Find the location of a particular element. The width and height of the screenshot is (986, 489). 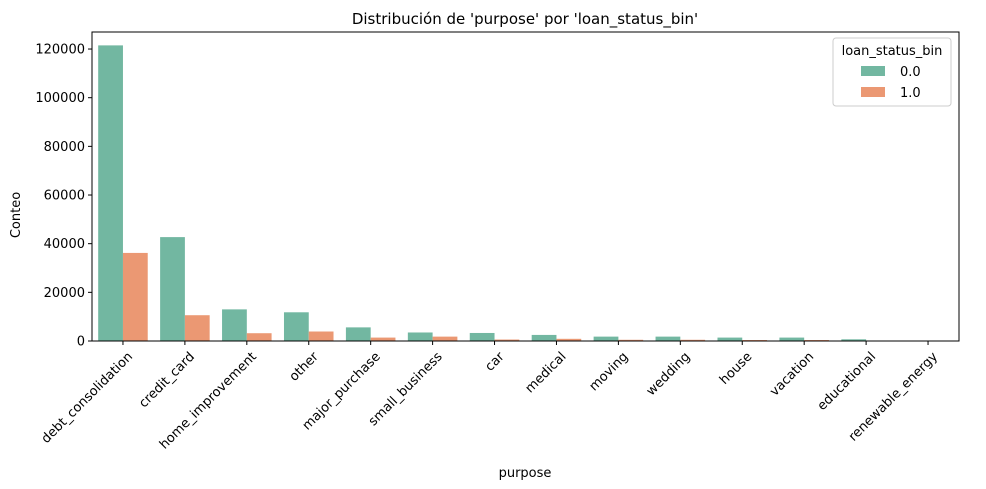

x-tick-label-debt_consolidation: debt_consolidation is located at coordinates (87, 397).